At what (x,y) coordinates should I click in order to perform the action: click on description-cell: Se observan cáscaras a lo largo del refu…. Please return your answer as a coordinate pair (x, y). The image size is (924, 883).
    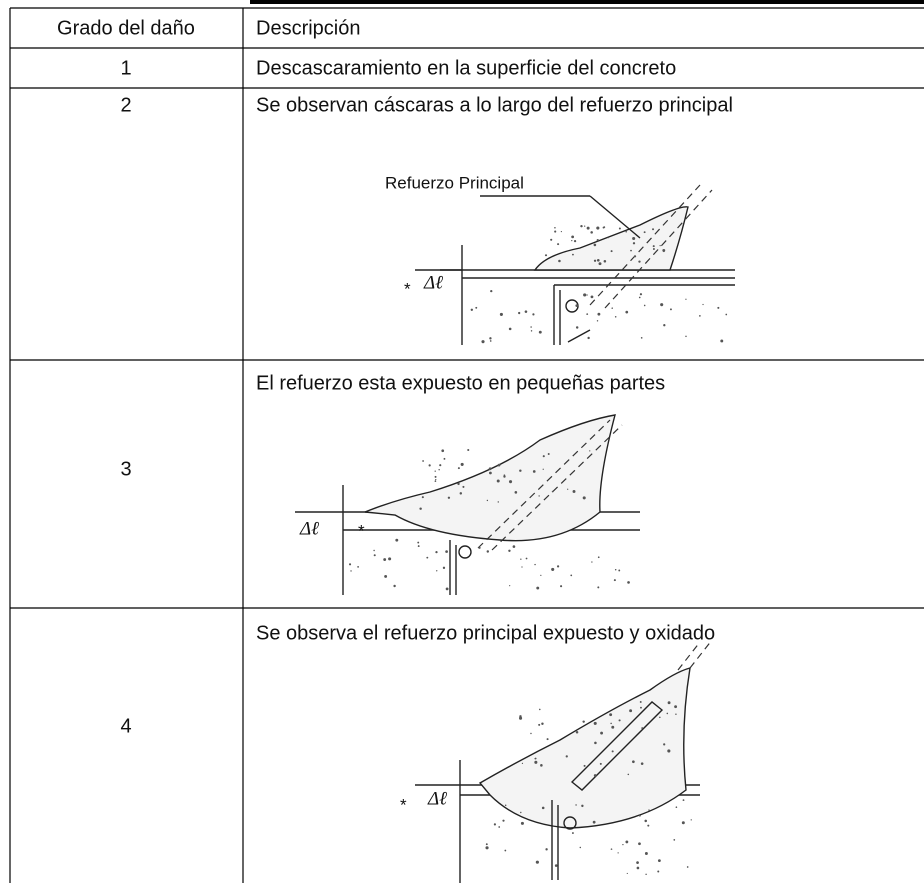
    Looking at the image, I should click on (494, 105).